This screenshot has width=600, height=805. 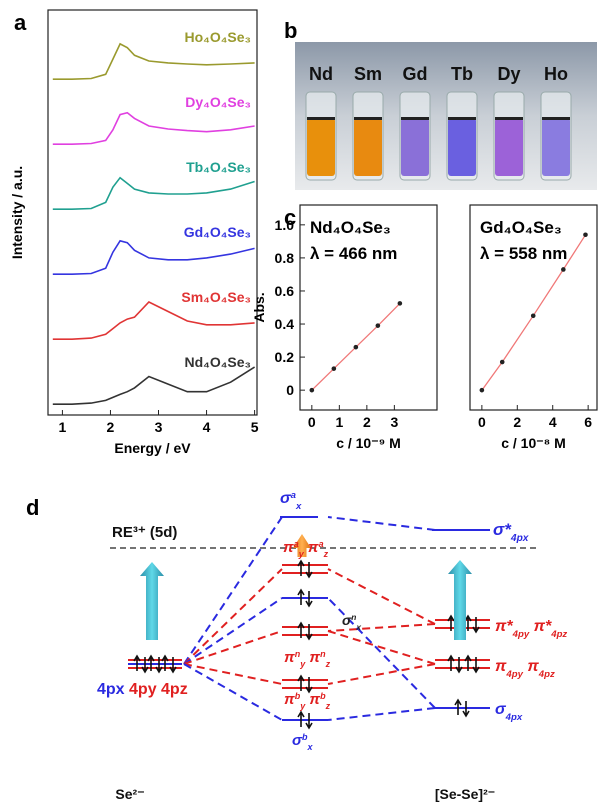 I want to click on label-part: x, so click(x=358, y=627).